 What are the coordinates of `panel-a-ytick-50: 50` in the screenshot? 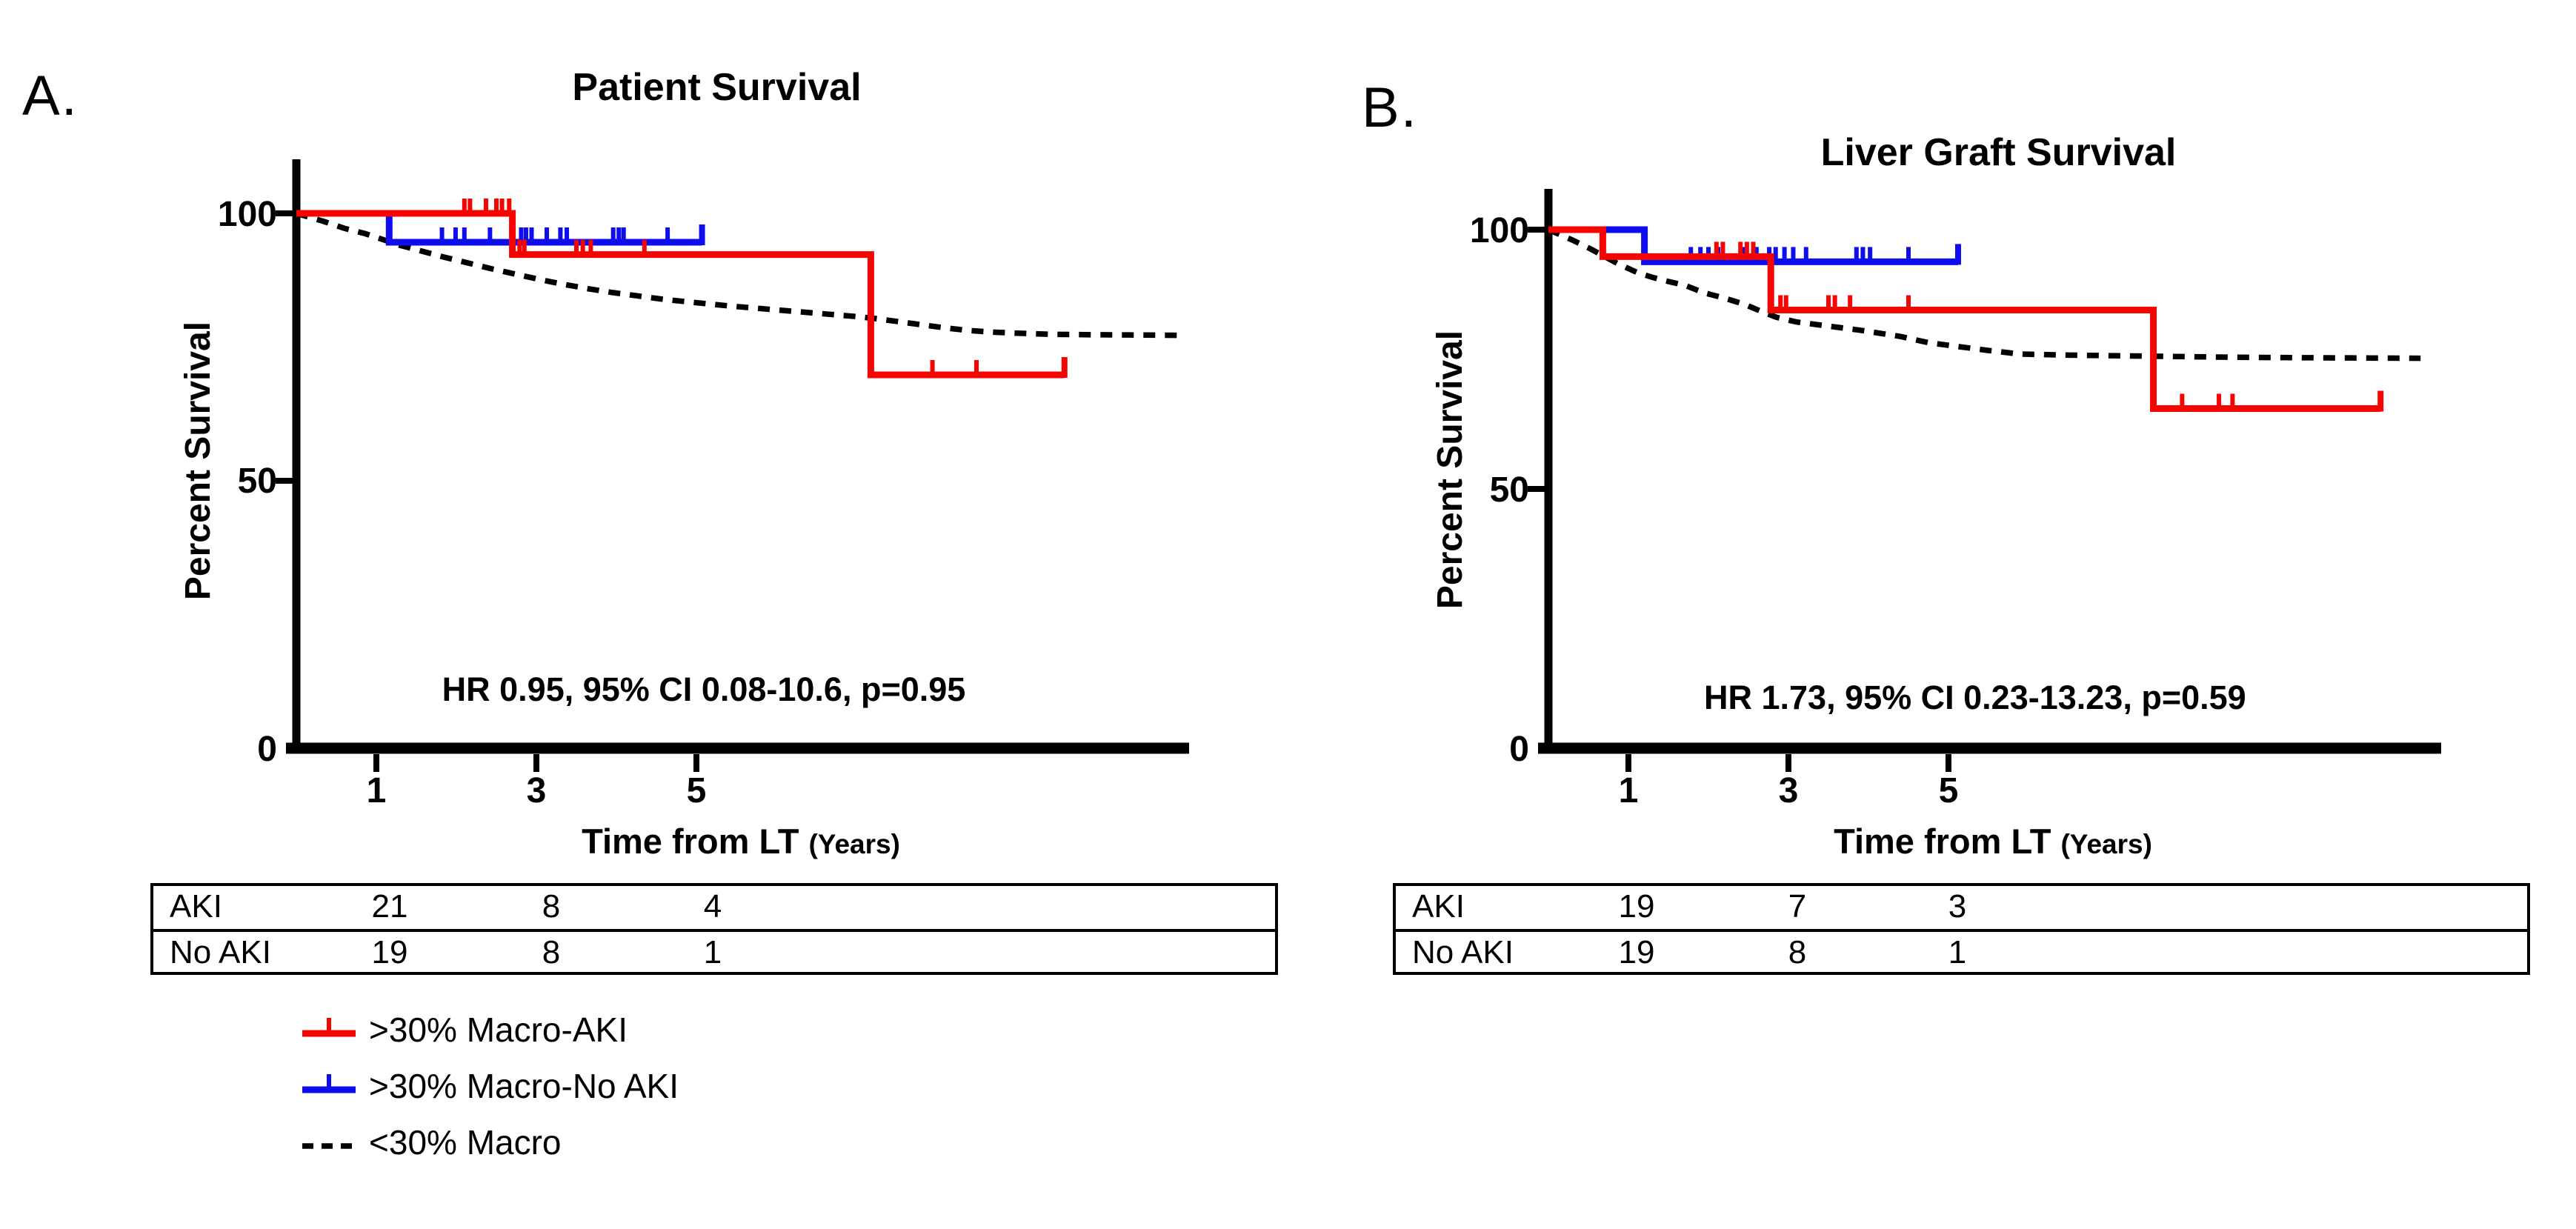 It's located at (257, 482).